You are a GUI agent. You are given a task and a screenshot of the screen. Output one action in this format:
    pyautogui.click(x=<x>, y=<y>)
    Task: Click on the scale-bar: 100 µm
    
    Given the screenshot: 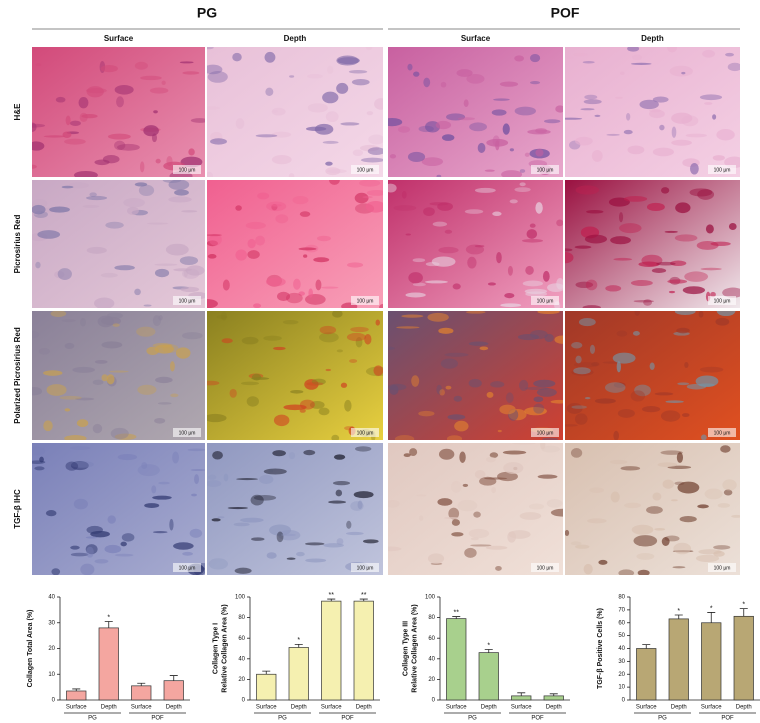 What is the action you would take?
    pyautogui.click(x=545, y=301)
    